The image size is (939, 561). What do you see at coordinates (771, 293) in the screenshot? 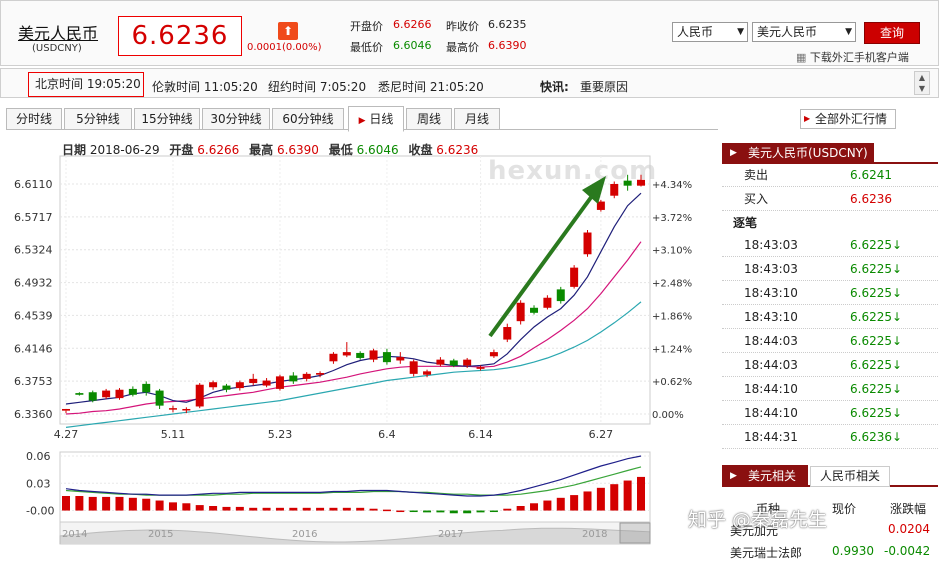
I see `tick-time: 18:43:10` at bounding box center [771, 293].